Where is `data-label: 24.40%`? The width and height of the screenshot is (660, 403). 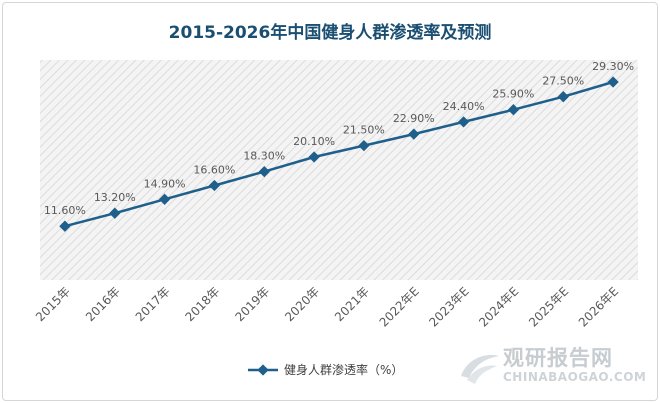 data-label: 24.40% is located at coordinates (464, 106).